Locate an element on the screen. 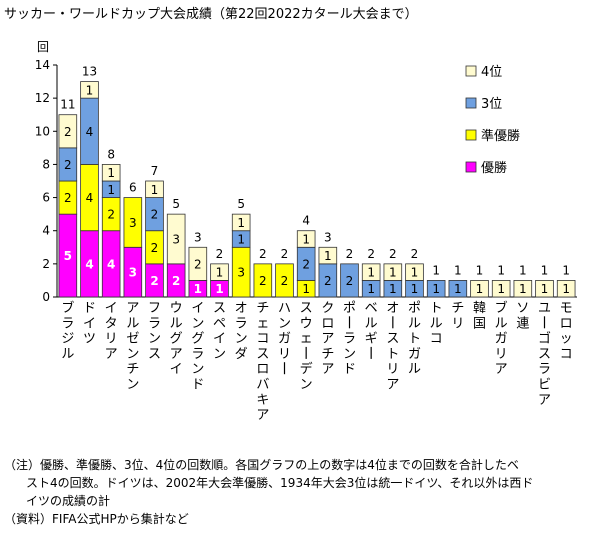  x-category-label-char: コ is located at coordinates (566, 354).